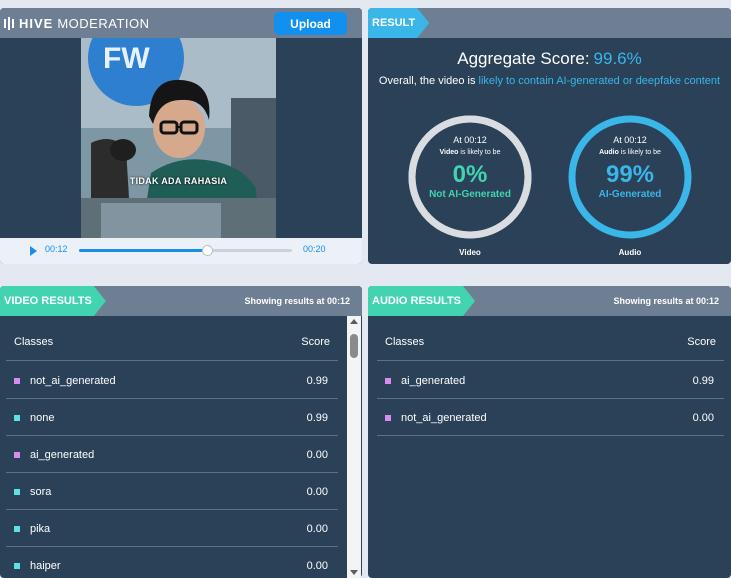 This screenshot has width=731, height=578. I want to click on video-ring-arc, so click(470, 177).